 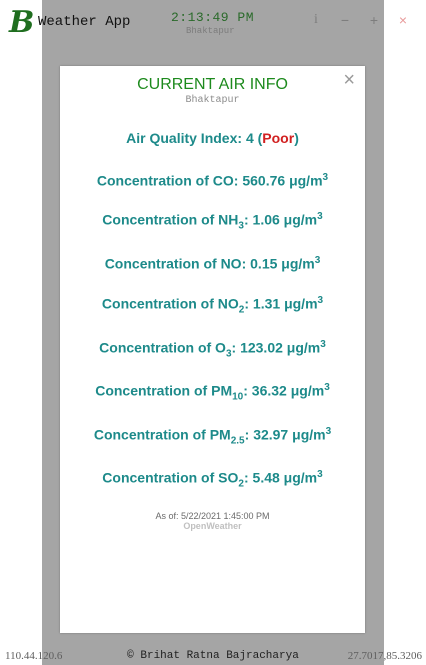 I want to click on pollutant-name: Concentration of CO, so click(x=165, y=180).